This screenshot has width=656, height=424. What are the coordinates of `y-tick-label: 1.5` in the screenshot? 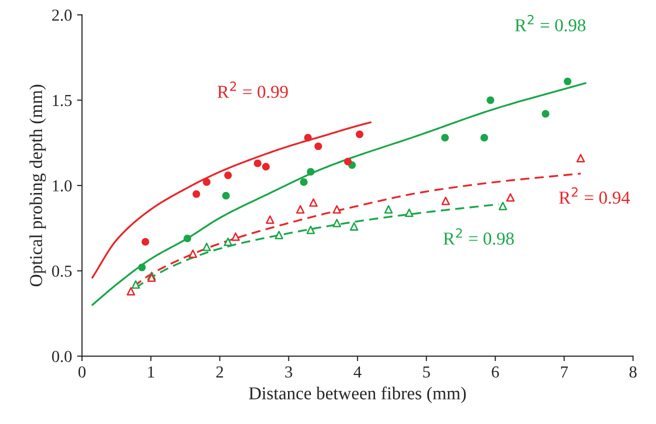 It's located at (62, 100).